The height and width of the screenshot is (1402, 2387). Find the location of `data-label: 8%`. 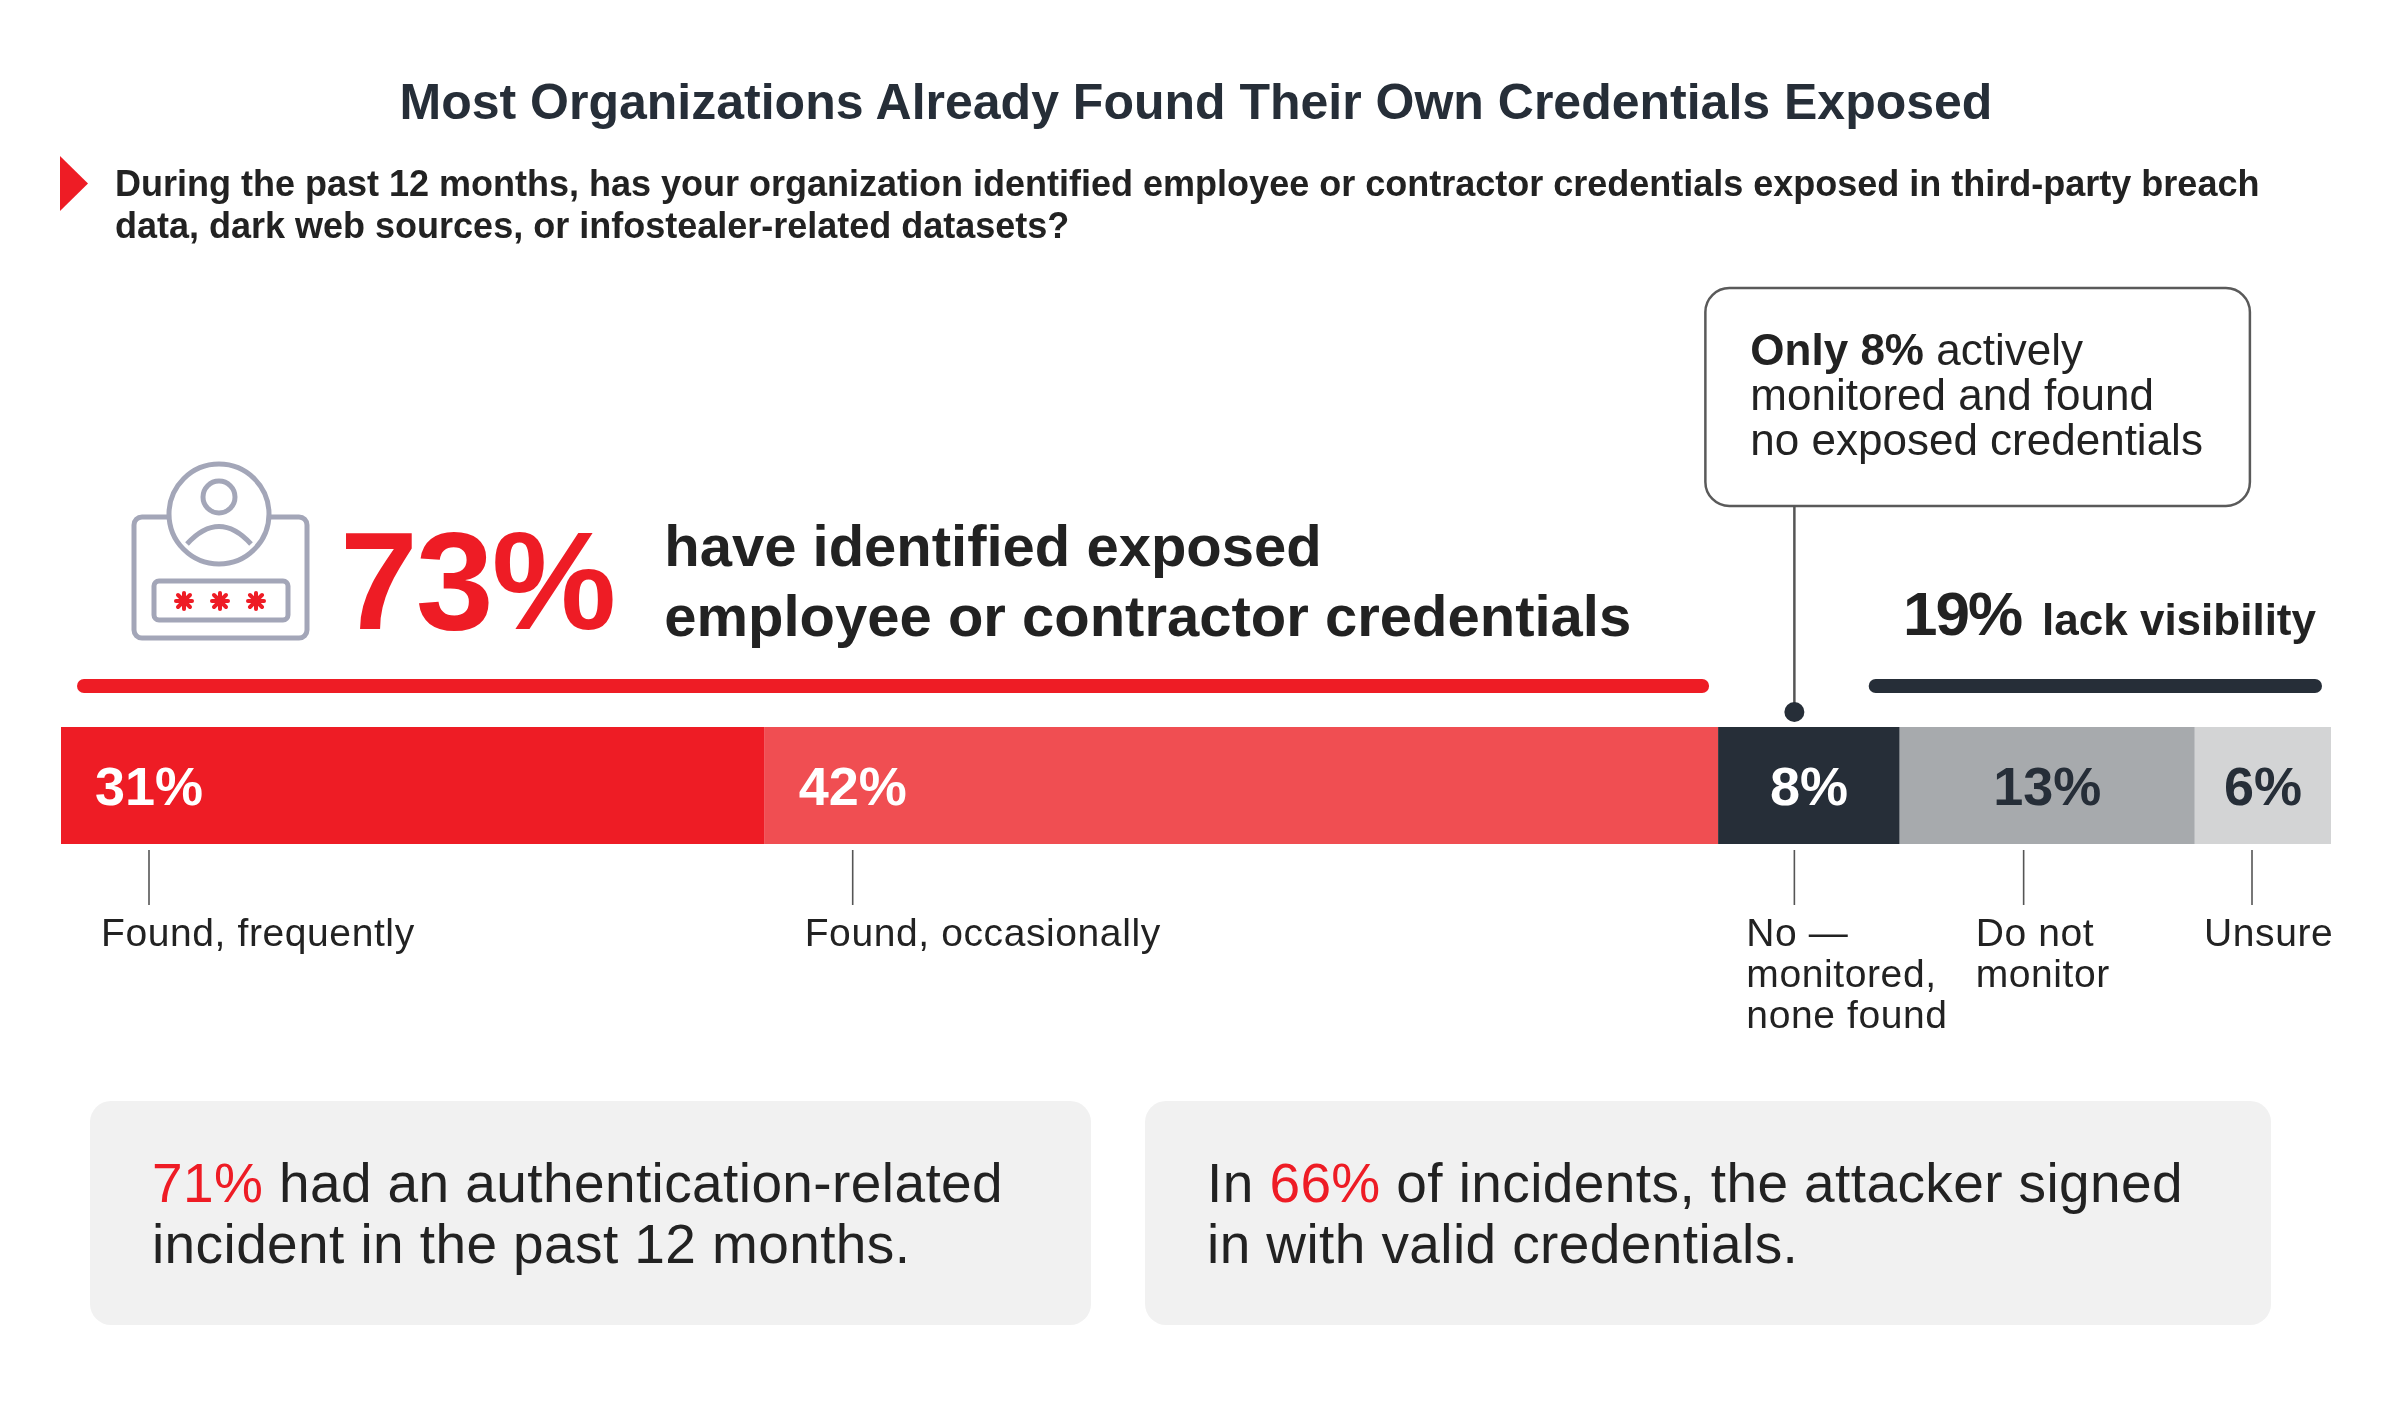

data-label: 8% is located at coordinates (1808, 785).